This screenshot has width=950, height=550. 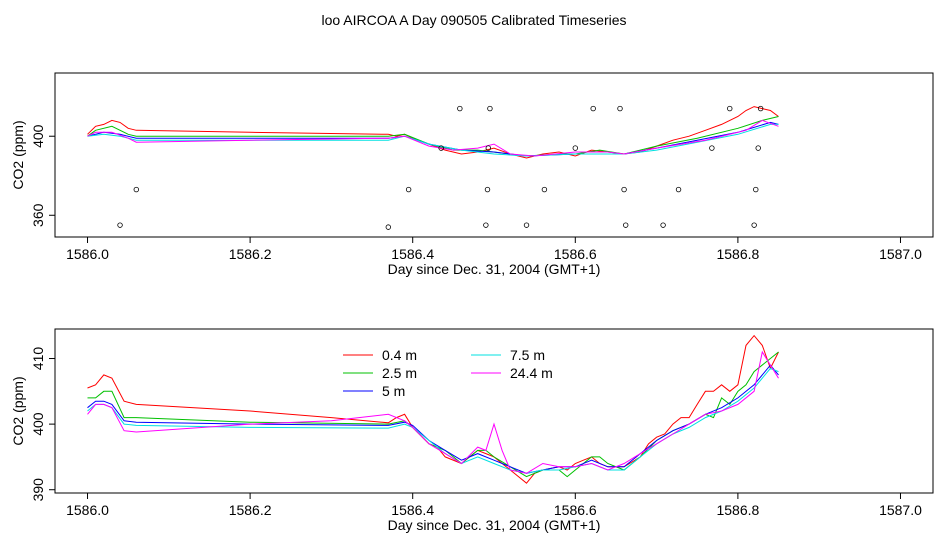 What do you see at coordinates (38, 359) in the screenshot?
I see `y-tick-label: 410` at bounding box center [38, 359].